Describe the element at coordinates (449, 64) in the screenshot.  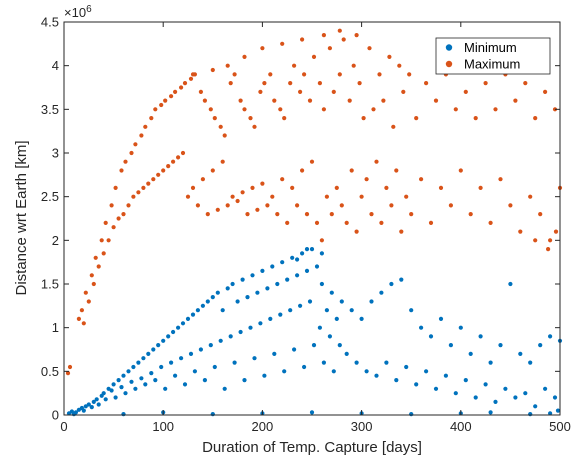
I see `legend-marker-maximum` at that location.